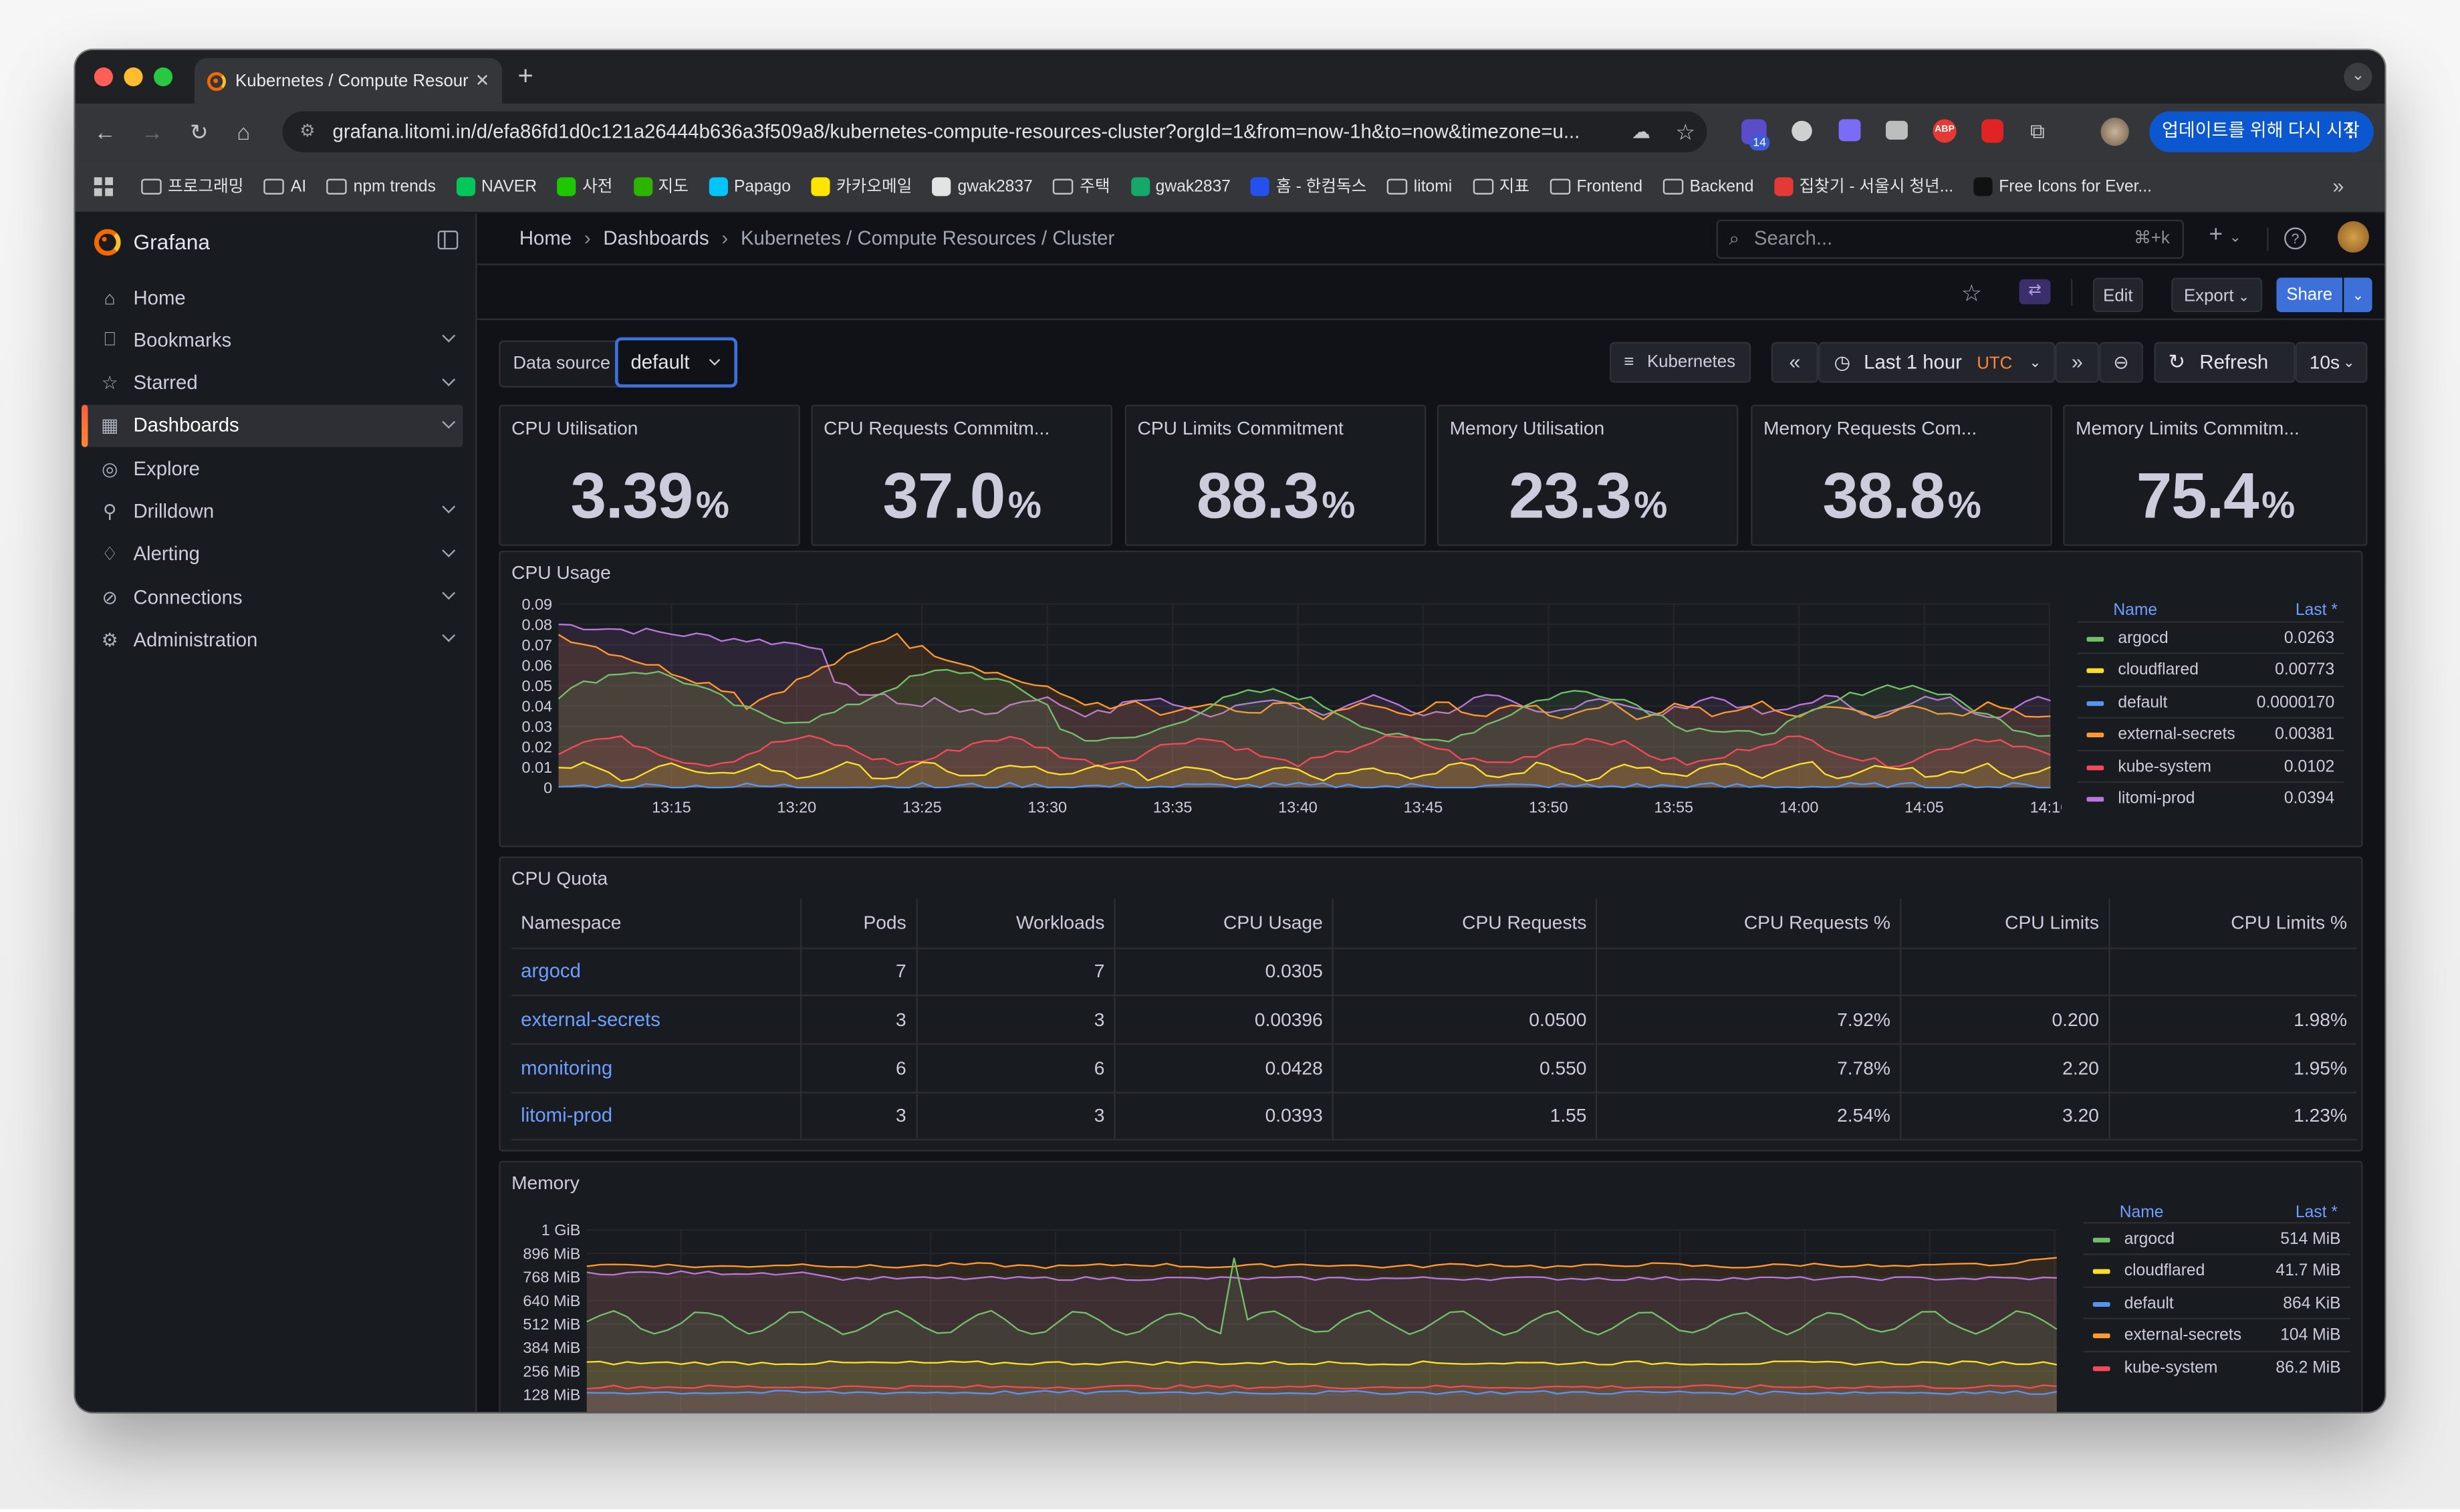  What do you see at coordinates (1180, 186) in the screenshot?
I see `bookmark-item: gwak2837` at bounding box center [1180, 186].